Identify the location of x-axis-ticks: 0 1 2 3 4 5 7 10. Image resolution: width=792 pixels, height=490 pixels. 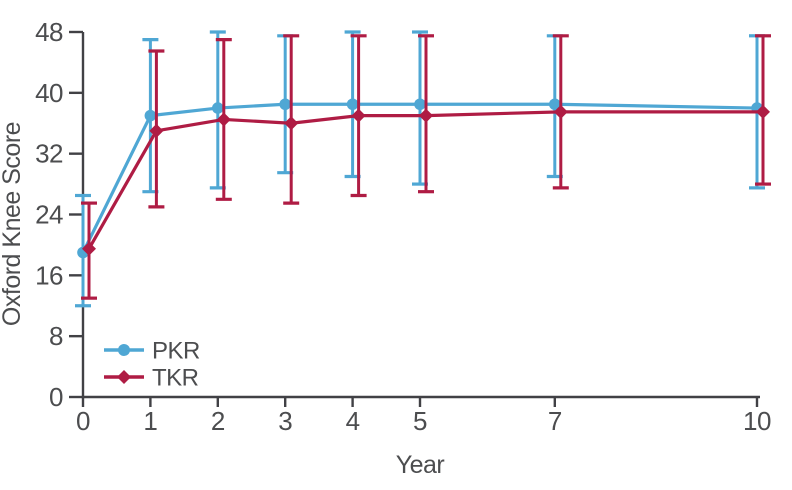
(423, 416).